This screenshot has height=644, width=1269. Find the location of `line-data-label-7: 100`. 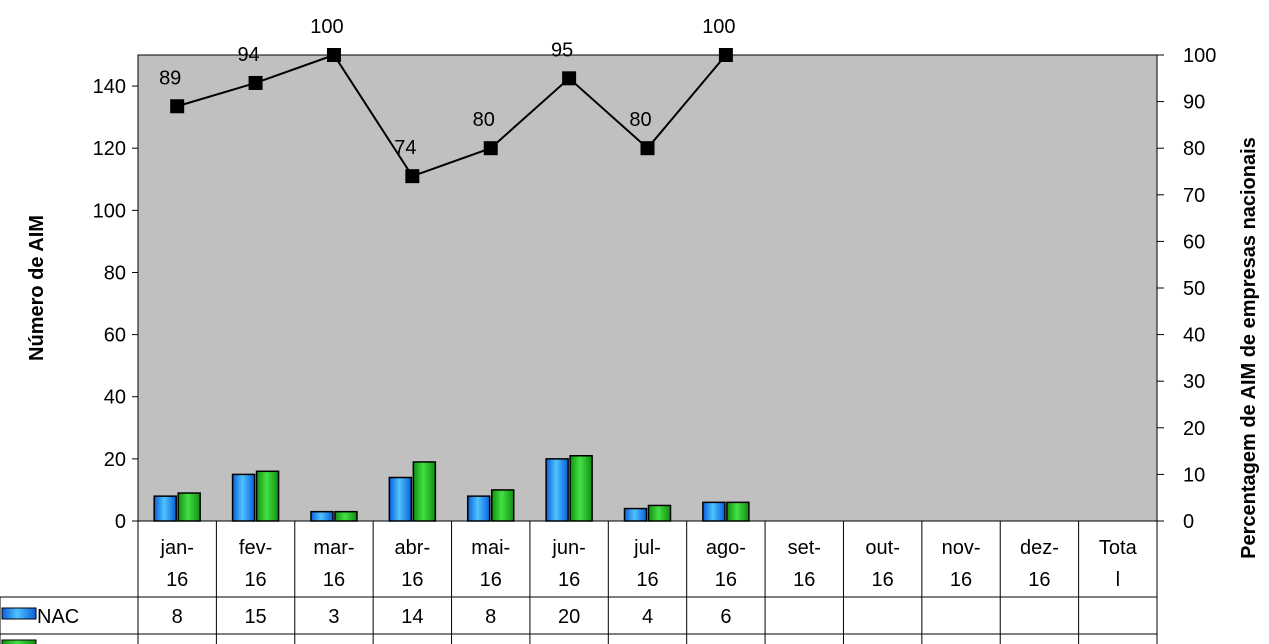

line-data-label-7: 100 is located at coordinates (718, 27).